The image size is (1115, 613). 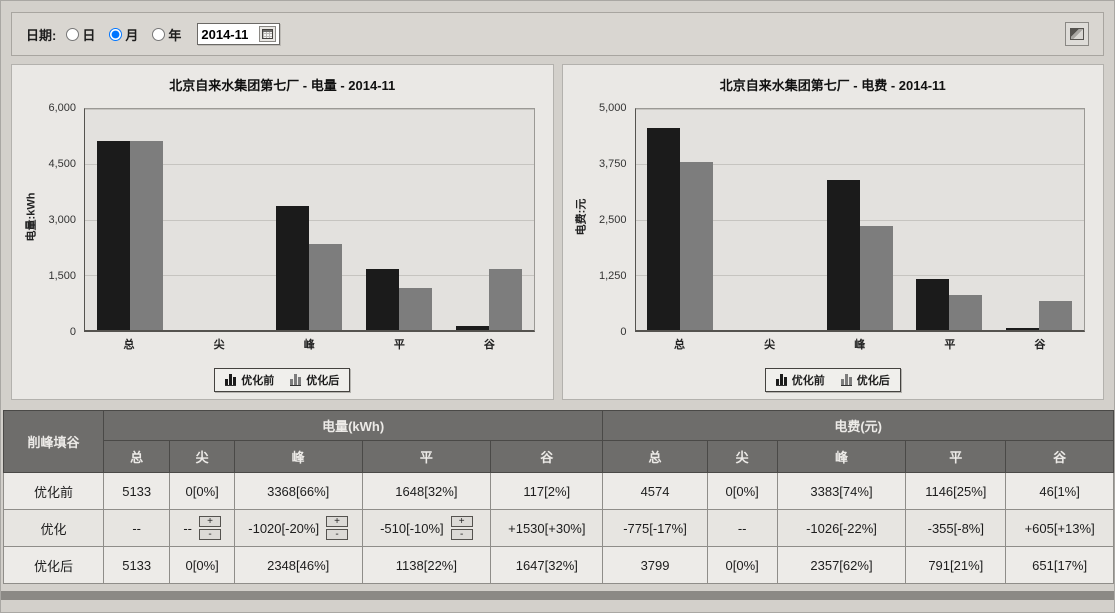 I want to click on y-tick-label: 3,750, so click(x=612, y=164).